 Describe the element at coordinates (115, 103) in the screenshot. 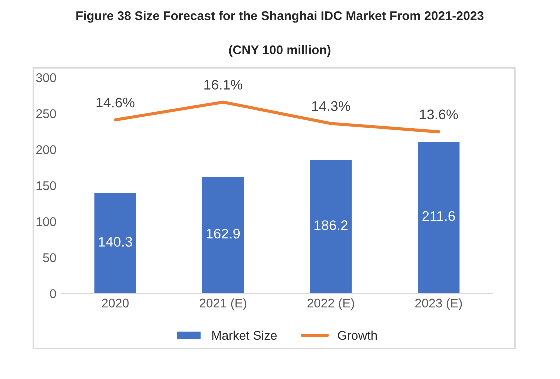

I see `data-label: 14.6%` at that location.